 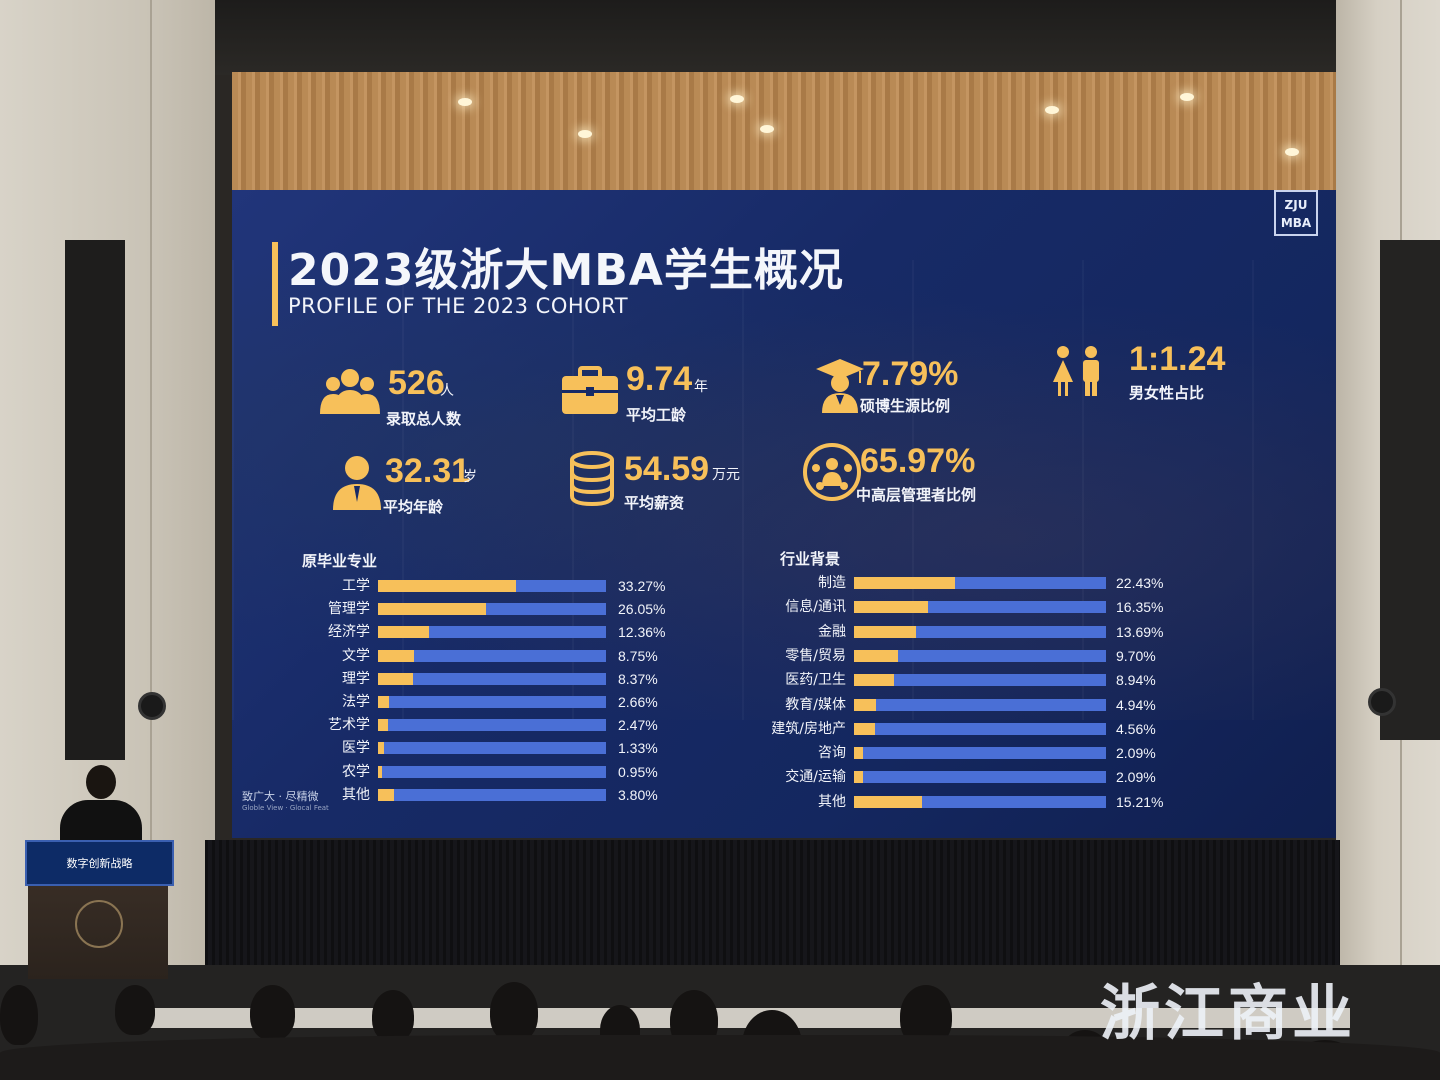 I want to click on wood-panel, so click(x=784, y=142).